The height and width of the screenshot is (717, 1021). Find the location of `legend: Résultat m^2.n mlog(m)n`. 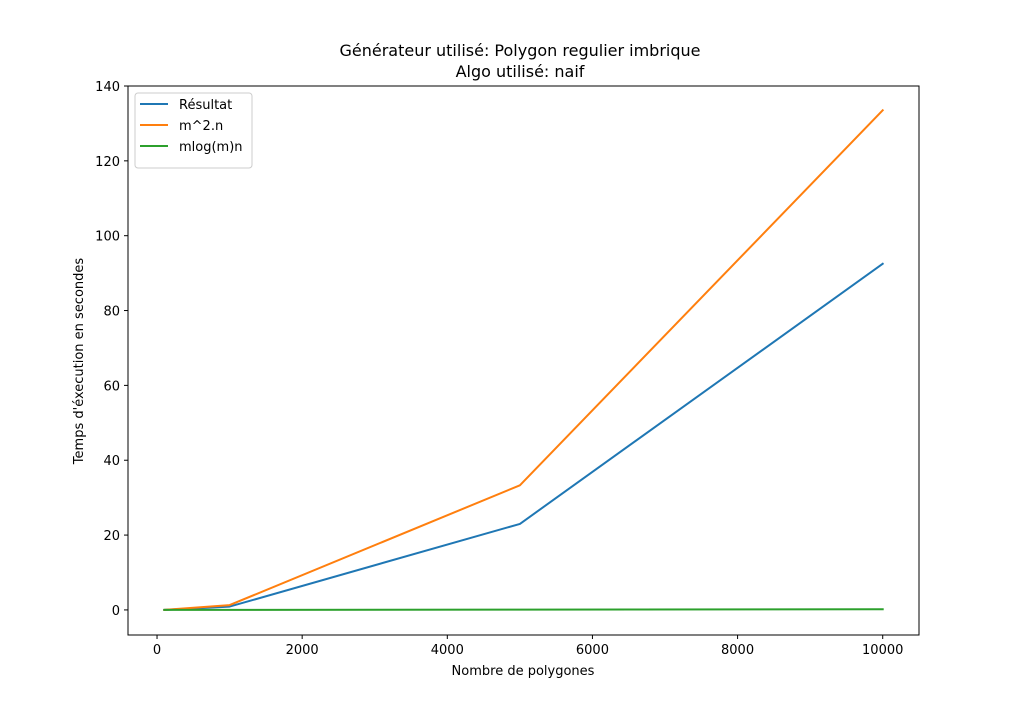

legend: Résultat m^2.n mlog(m)n is located at coordinates (193, 130).